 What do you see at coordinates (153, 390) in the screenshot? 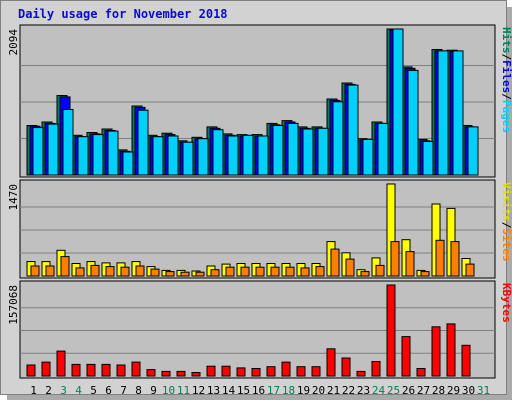
I see `x-tick-day-9: 9` at bounding box center [153, 390].